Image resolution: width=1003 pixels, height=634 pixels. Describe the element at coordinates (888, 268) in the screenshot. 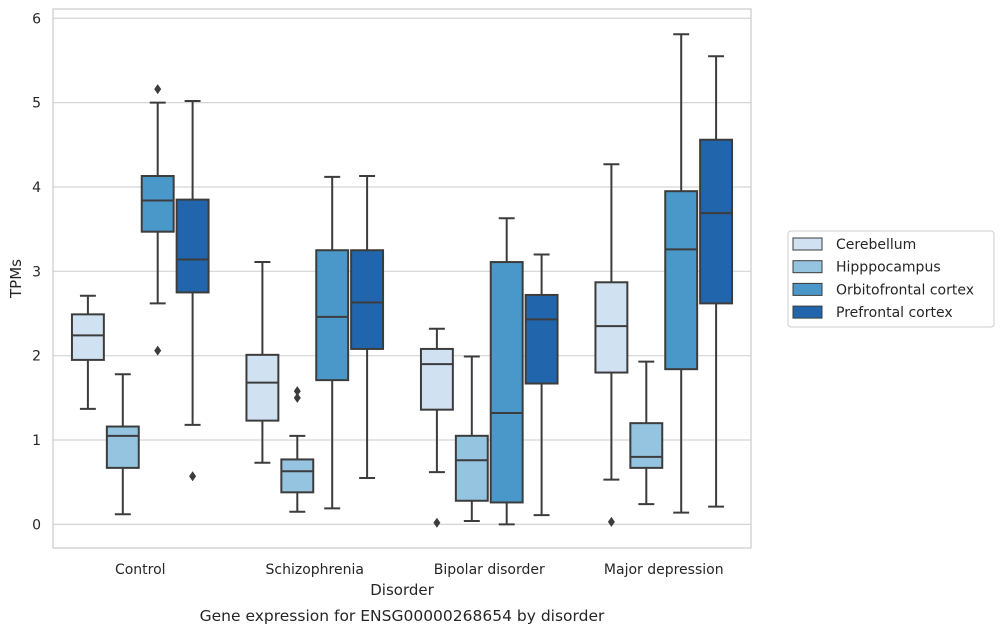

I see `legend-label: Hipppocampus` at that location.